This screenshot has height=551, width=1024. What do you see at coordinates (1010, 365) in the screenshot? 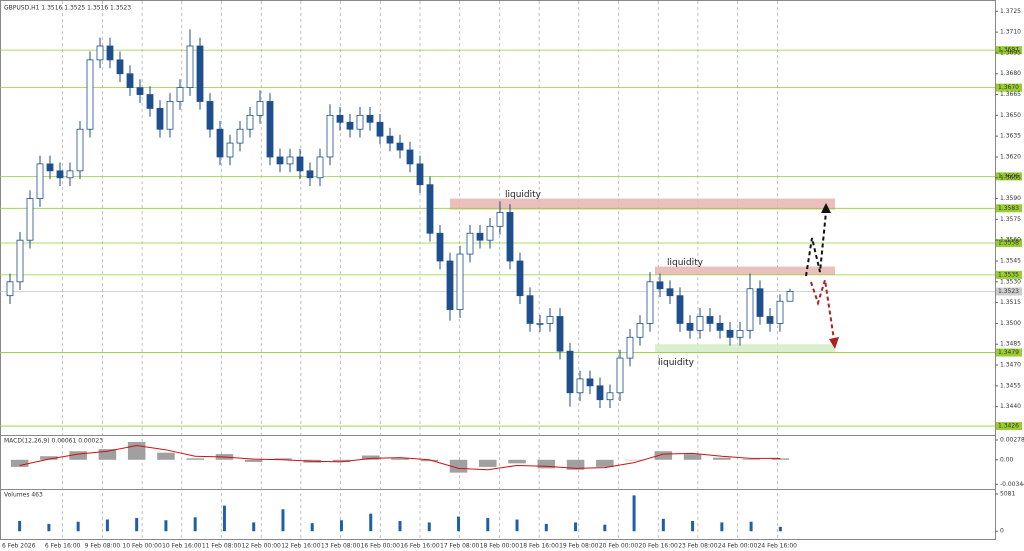
I see `y-tick-label: 1.3470` at bounding box center [1010, 365].